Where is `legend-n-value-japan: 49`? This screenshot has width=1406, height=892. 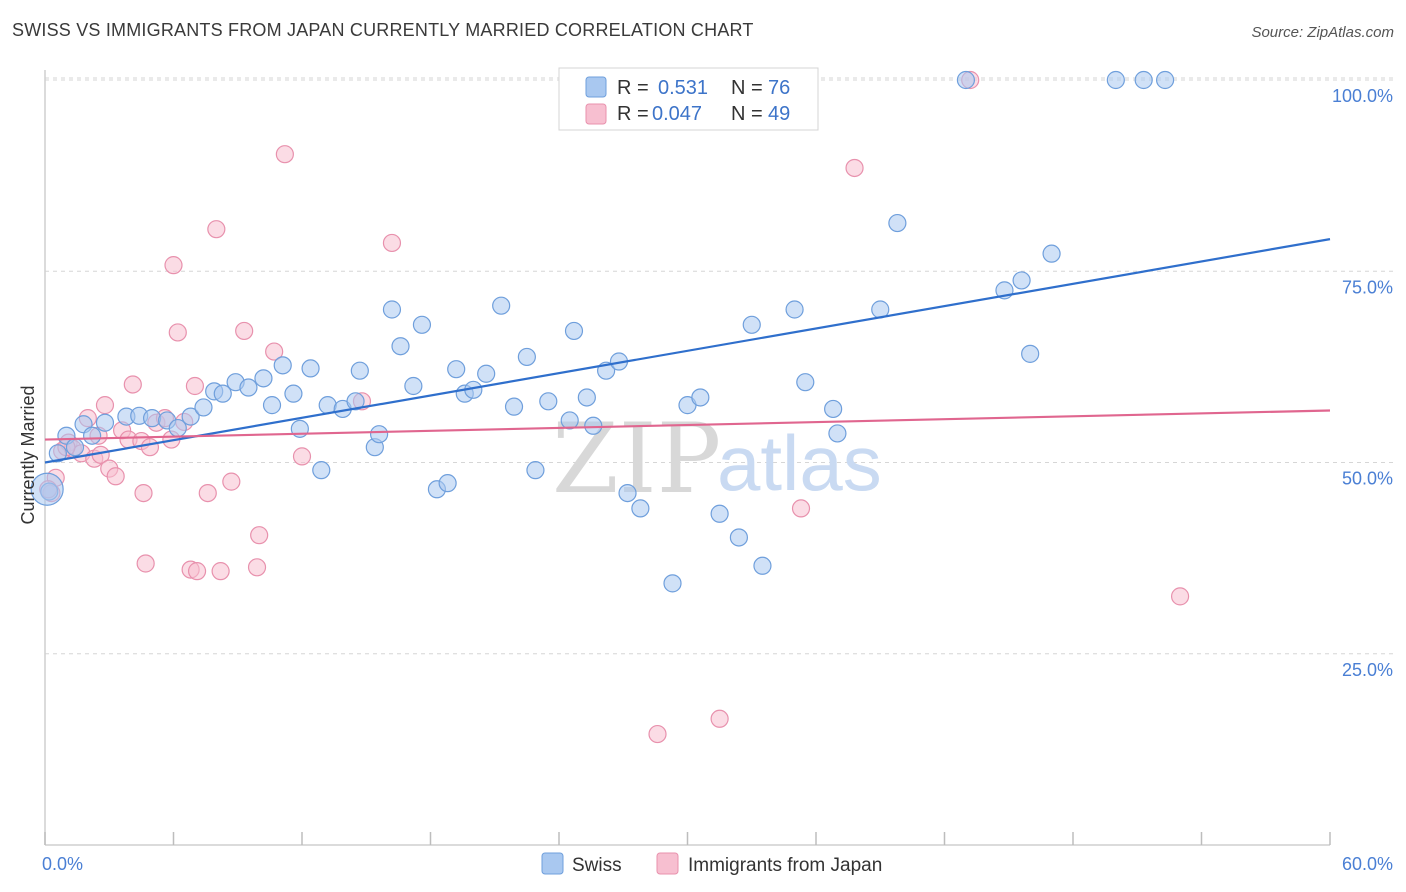
legend-n-value-japan: 49 is located at coordinates (779, 114).